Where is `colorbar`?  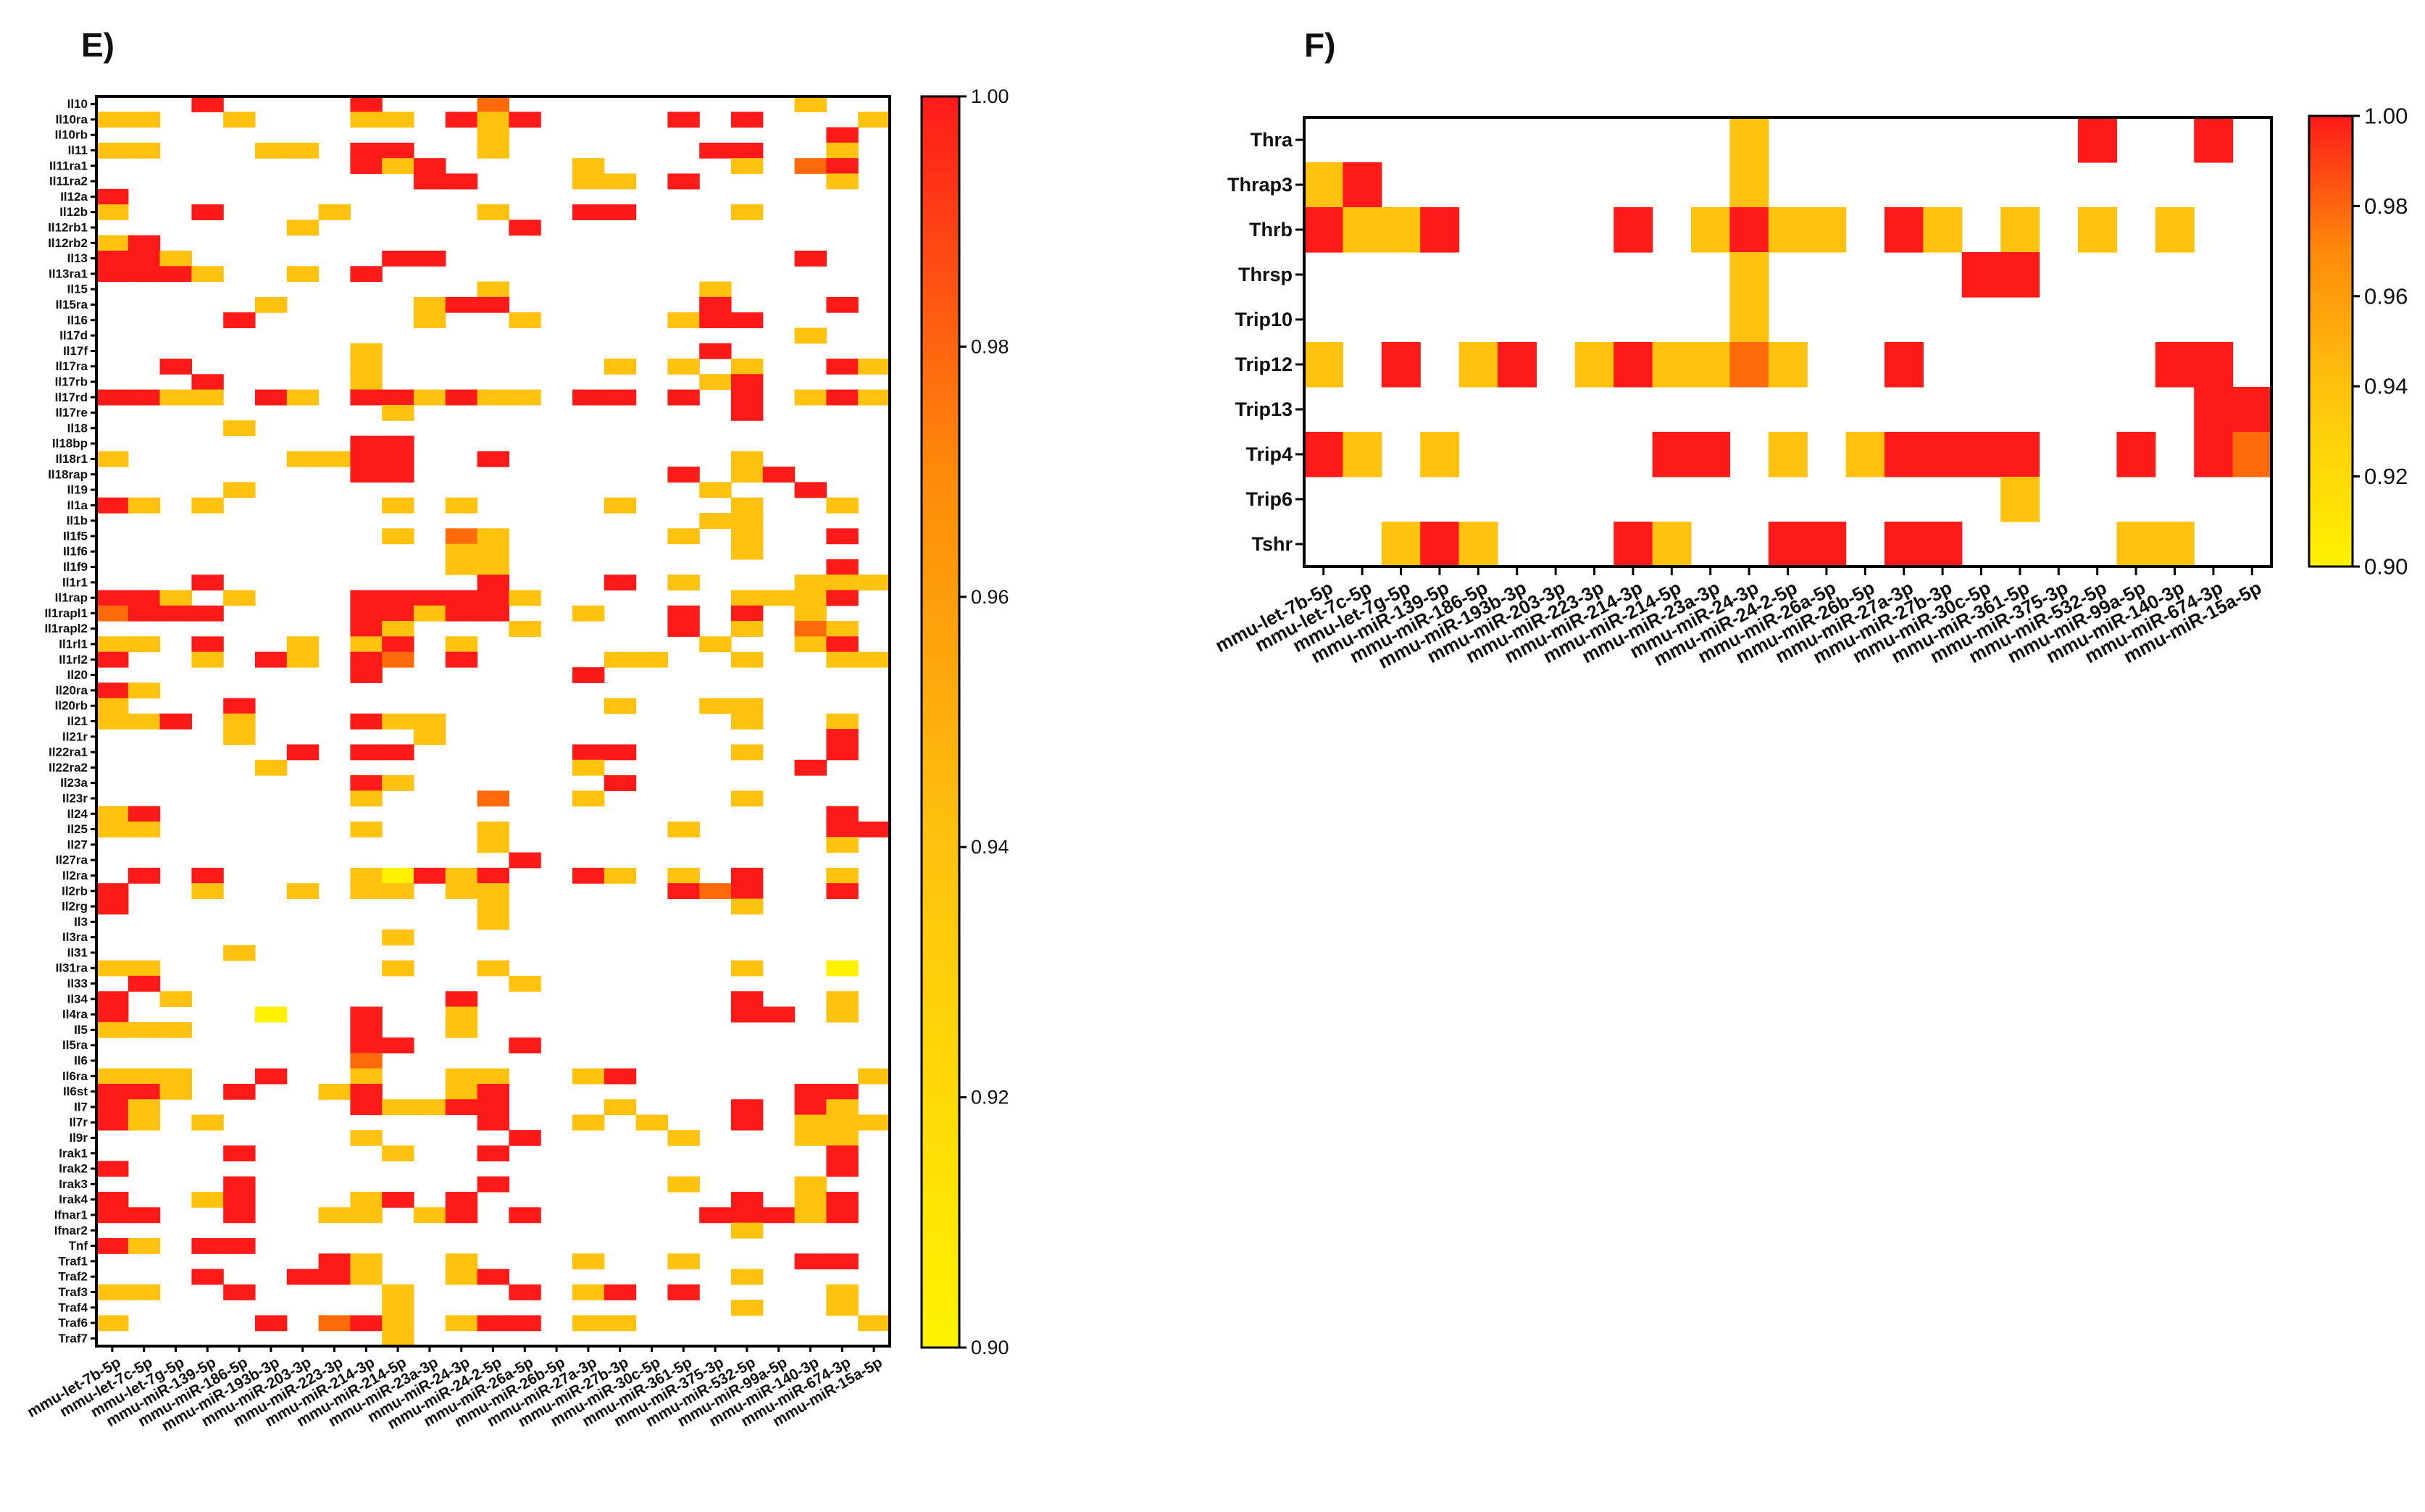 colorbar is located at coordinates (940, 722).